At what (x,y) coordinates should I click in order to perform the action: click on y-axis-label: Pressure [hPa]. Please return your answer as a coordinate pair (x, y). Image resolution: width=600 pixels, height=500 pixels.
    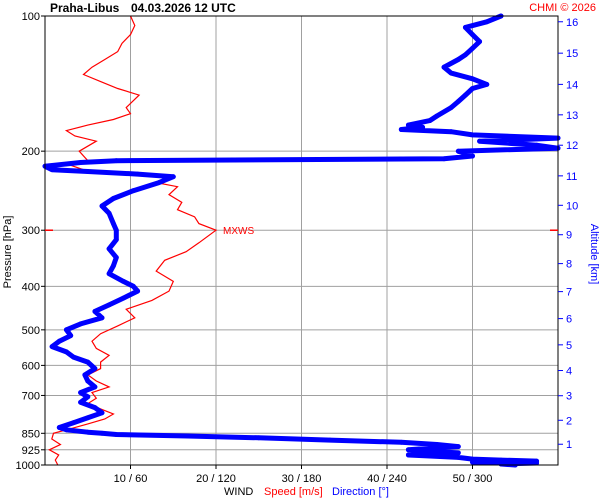
    Looking at the image, I should click on (8, 252).